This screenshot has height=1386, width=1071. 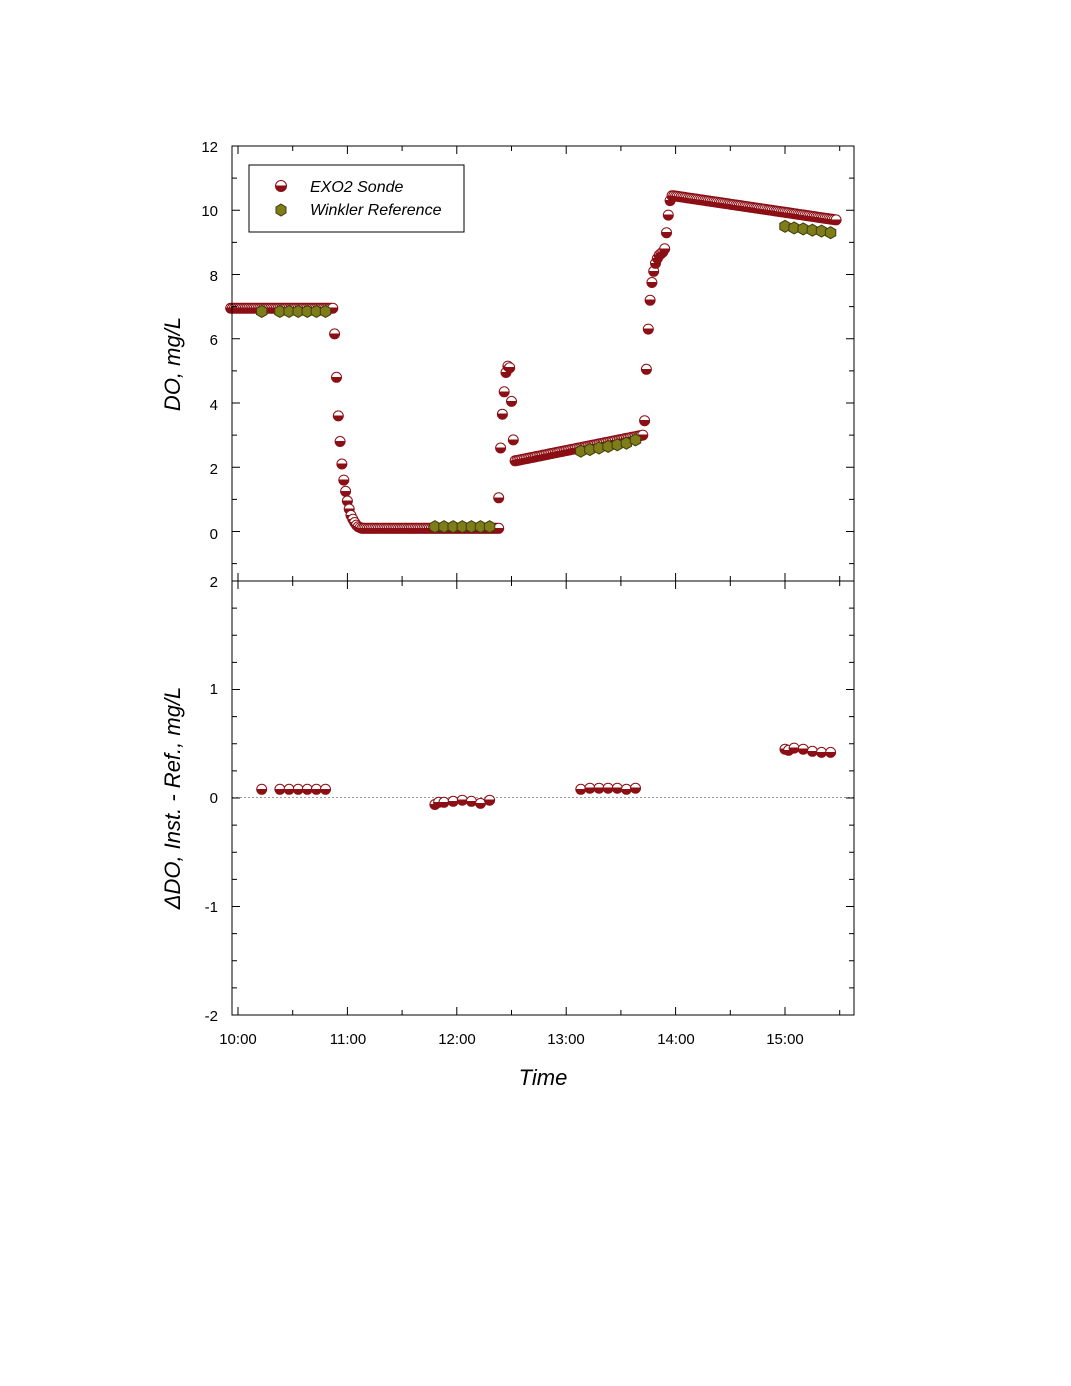 What do you see at coordinates (546, 376) in the screenshot?
I see `top-winkler-series` at bounding box center [546, 376].